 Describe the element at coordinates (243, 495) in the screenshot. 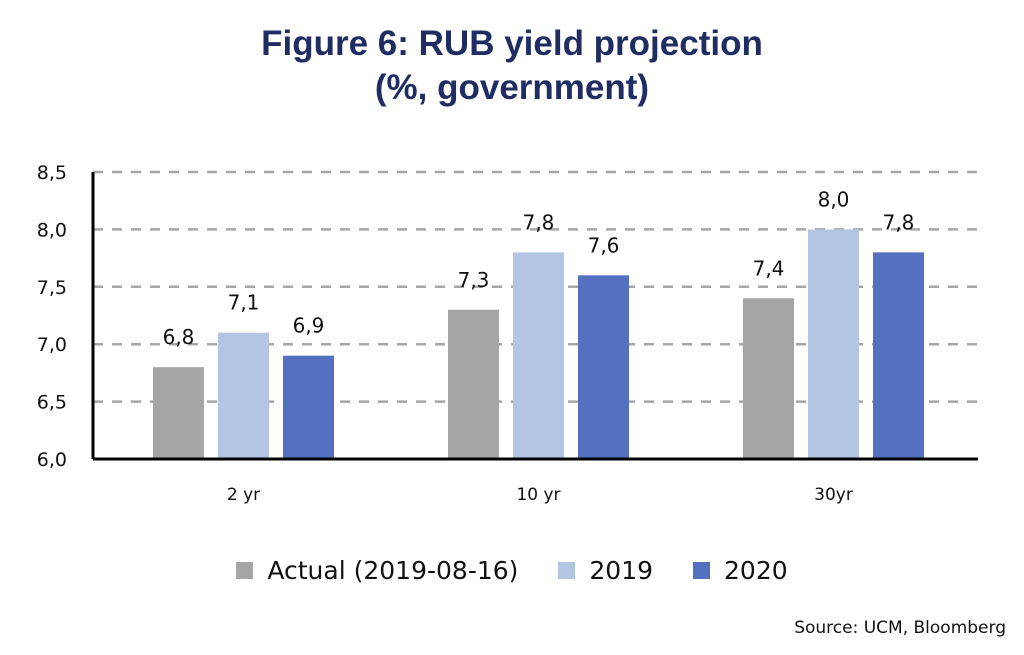

I see `x-category-label: 2 yr` at that location.